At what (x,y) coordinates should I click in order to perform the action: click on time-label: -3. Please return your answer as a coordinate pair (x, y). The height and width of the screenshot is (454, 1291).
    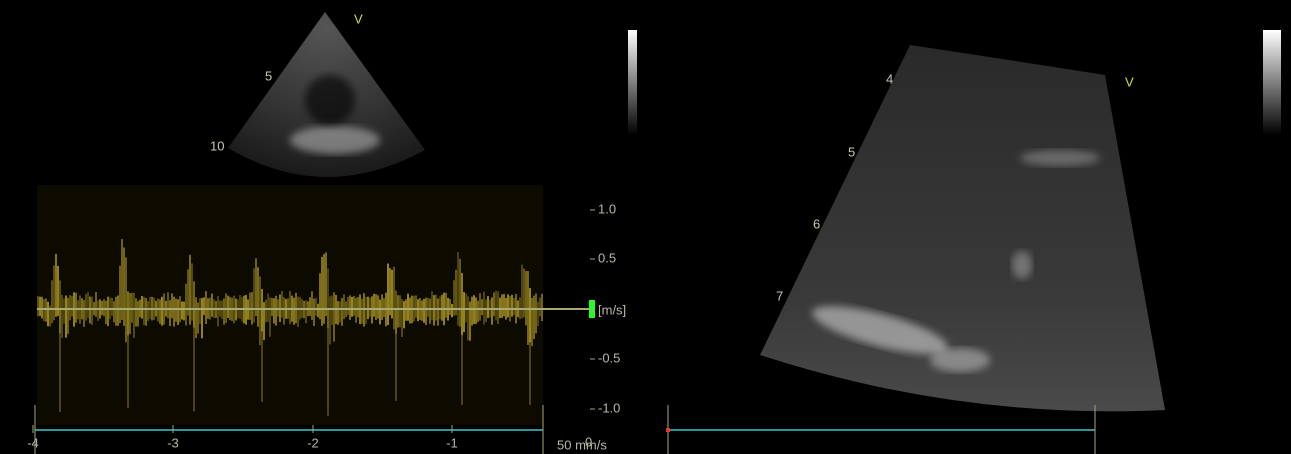
    Looking at the image, I should click on (173, 442).